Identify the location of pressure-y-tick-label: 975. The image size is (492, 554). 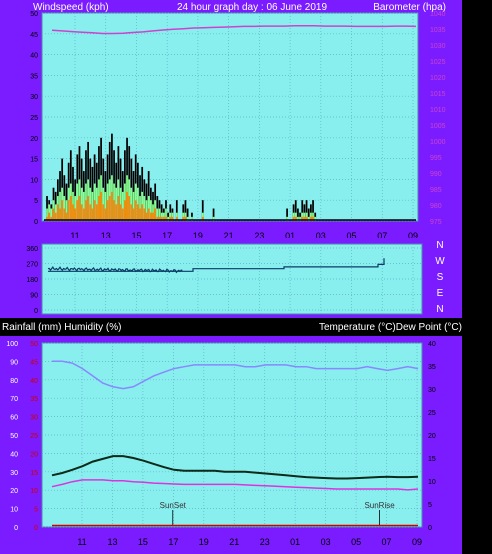
(436, 222).